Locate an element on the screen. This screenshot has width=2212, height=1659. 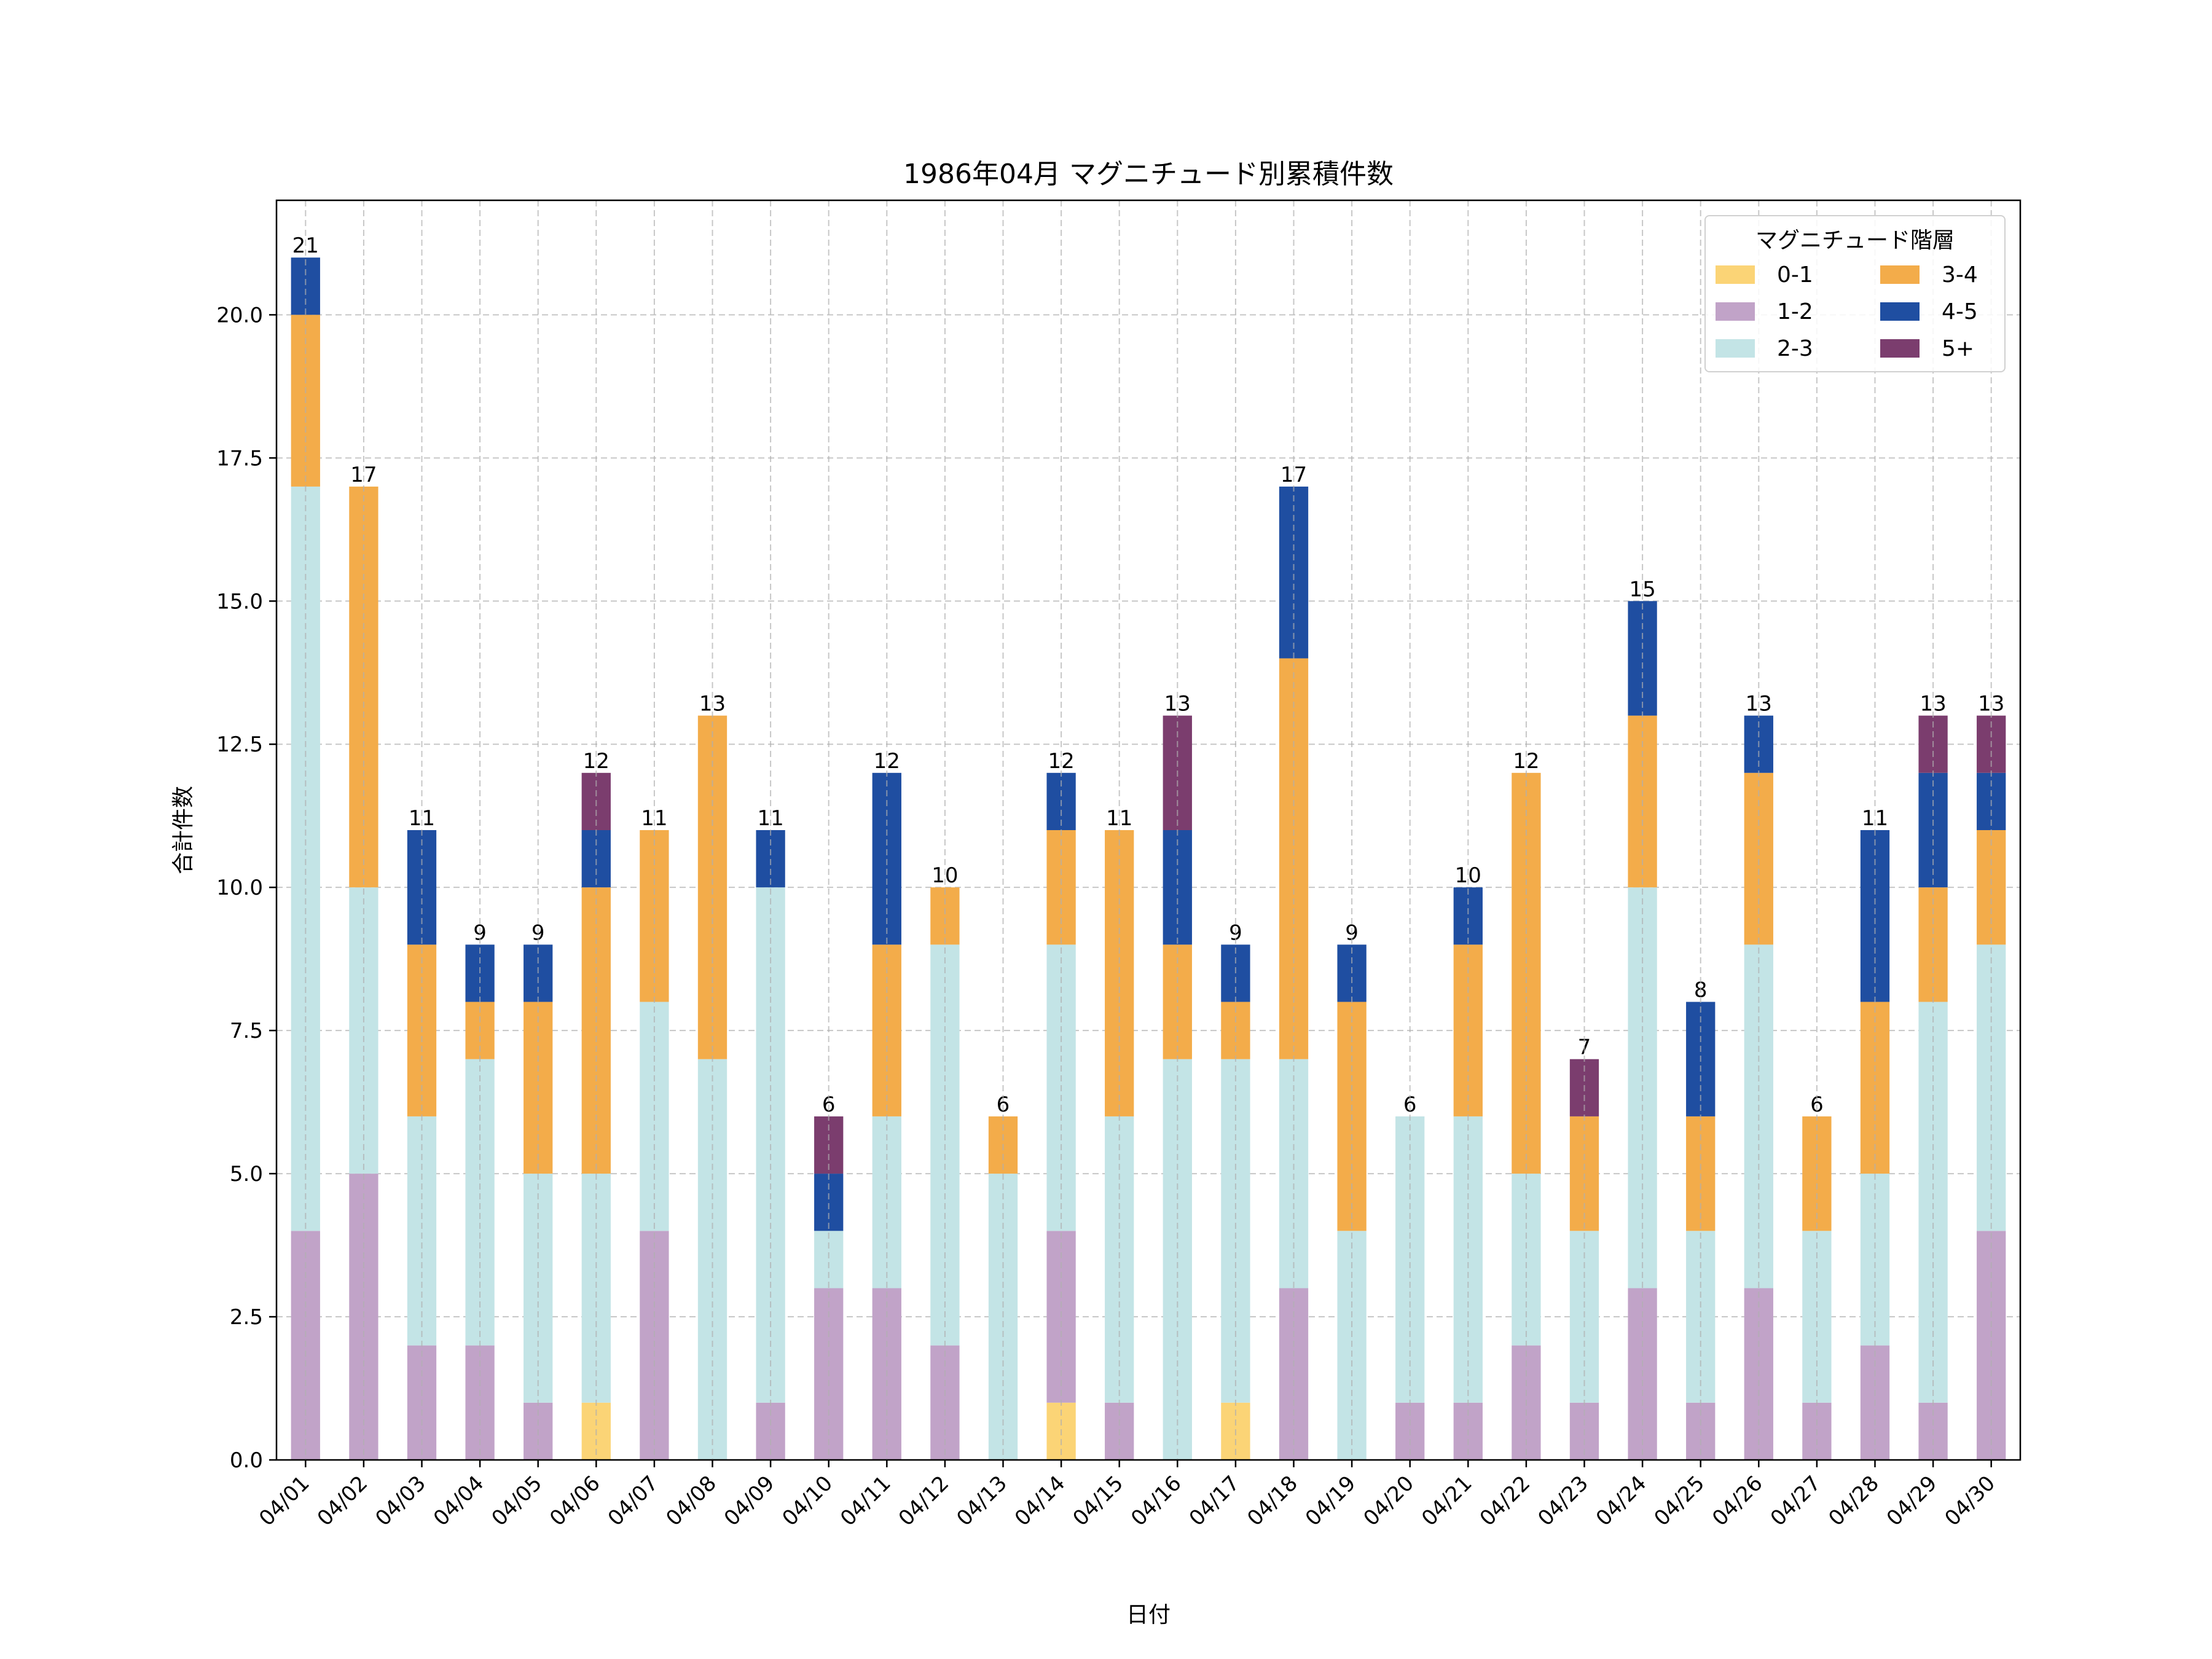
x-tick-label: 04/15 is located at coordinates (1098, 1501).